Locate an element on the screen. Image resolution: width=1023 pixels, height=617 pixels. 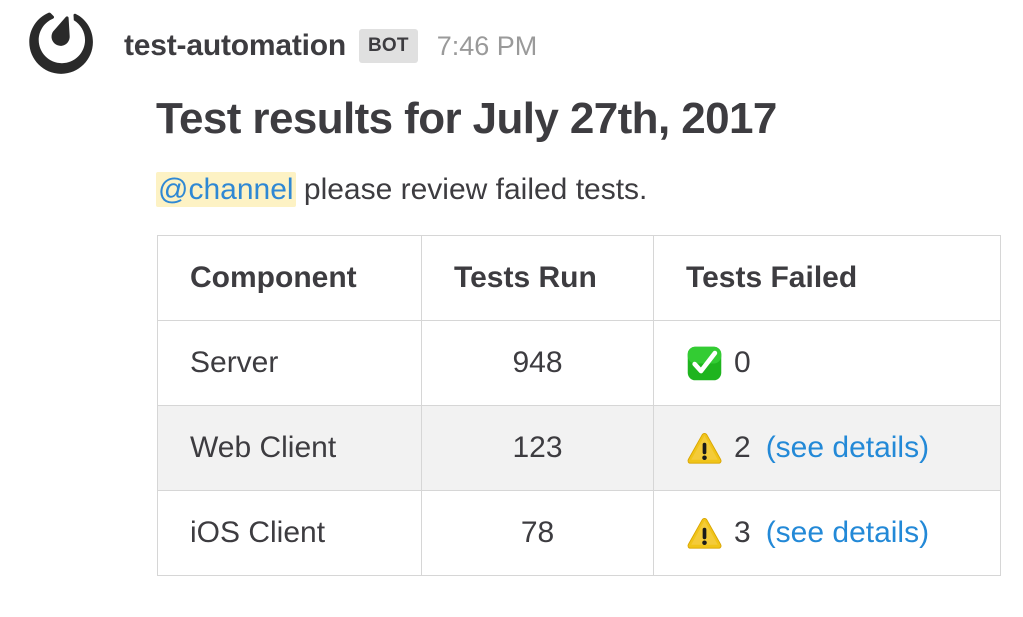
post-message: @channel please review failed tests. is located at coordinates (584, 190).